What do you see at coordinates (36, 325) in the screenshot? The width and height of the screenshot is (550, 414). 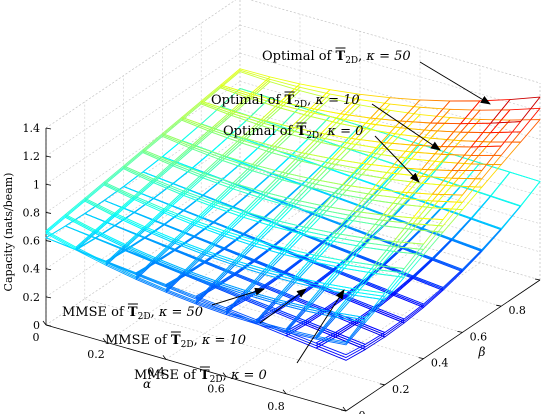 I see `z-tick-label: 0` at bounding box center [36, 325].